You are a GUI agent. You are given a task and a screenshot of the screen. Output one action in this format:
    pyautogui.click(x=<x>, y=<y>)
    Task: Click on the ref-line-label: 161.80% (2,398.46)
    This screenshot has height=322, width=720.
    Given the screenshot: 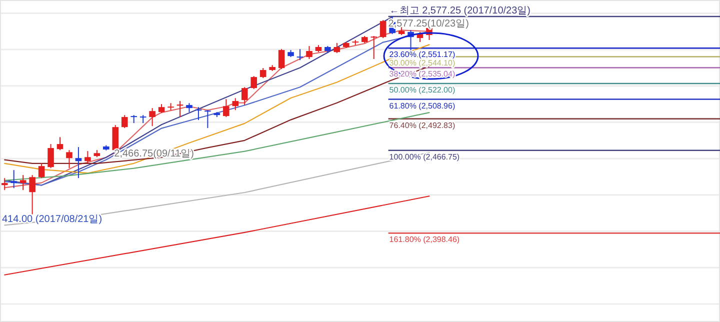 What is the action you would take?
    pyautogui.click(x=424, y=239)
    